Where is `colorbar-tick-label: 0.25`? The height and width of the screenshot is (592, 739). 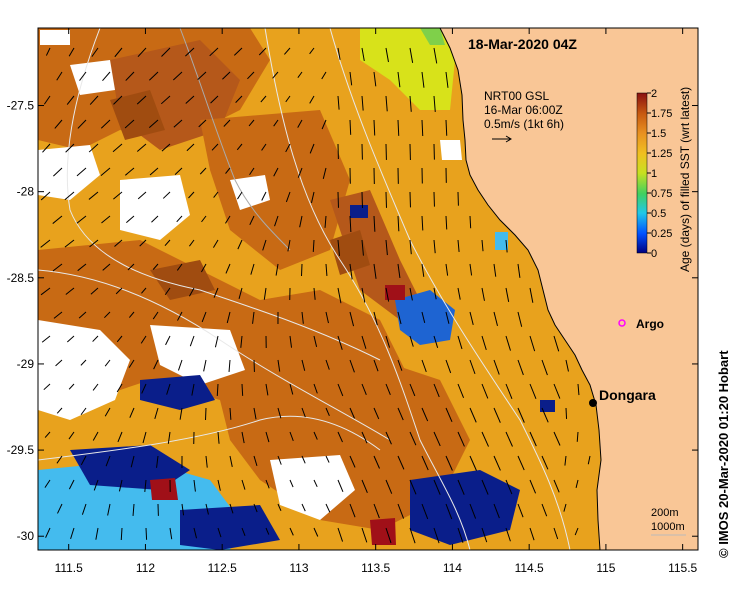
colorbar-tick-label: 0.25 is located at coordinates (661, 234).